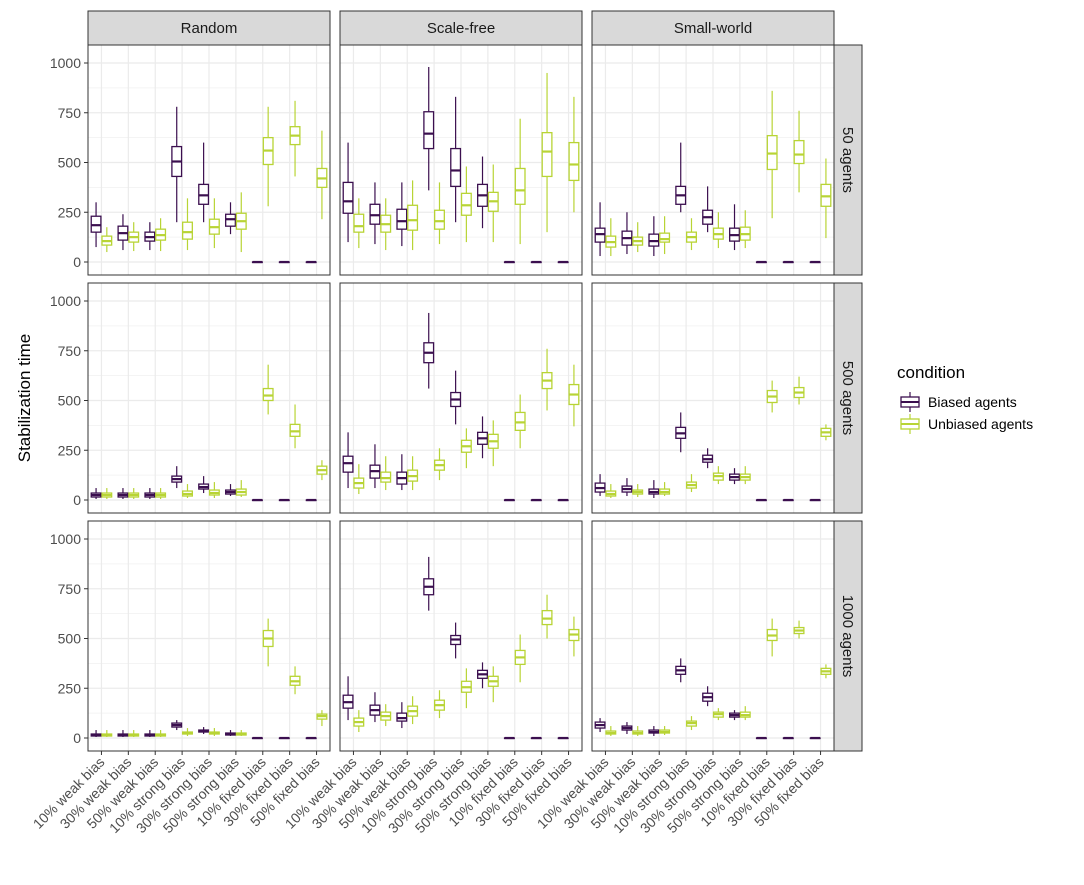  I want to click on column-strip-label: Random, so click(209, 28).